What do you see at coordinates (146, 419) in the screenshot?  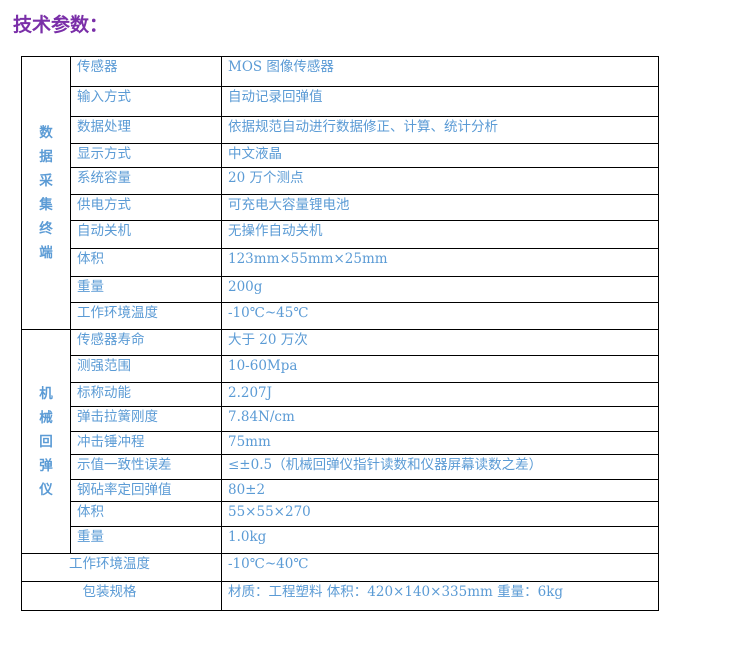 I see `param-name: 弹击拉簧刚度` at bounding box center [146, 419].